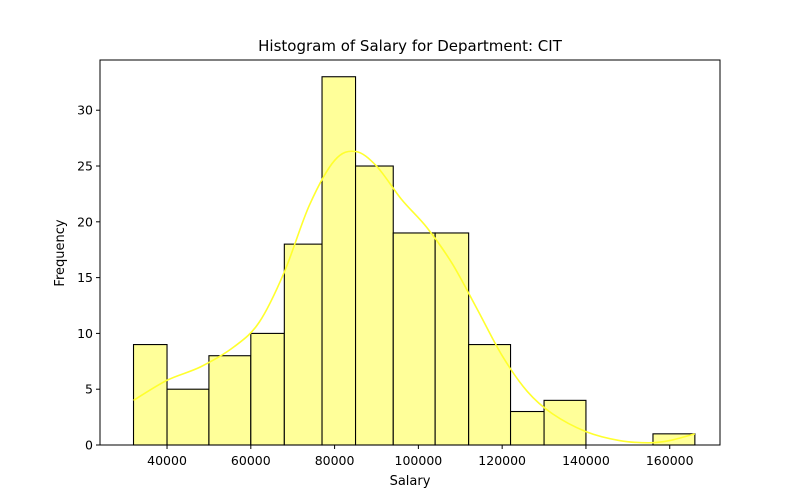 The height and width of the screenshot is (500, 800). Describe the element at coordinates (586, 460) in the screenshot. I see `x-tick-label: 140000` at that location.